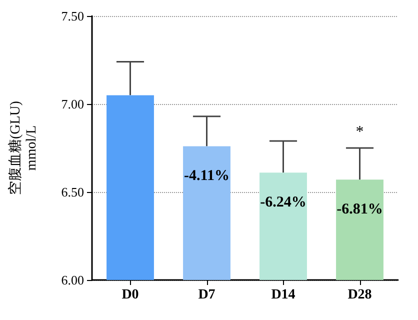  I want to click on x-tick-label: D0, so click(130, 295).